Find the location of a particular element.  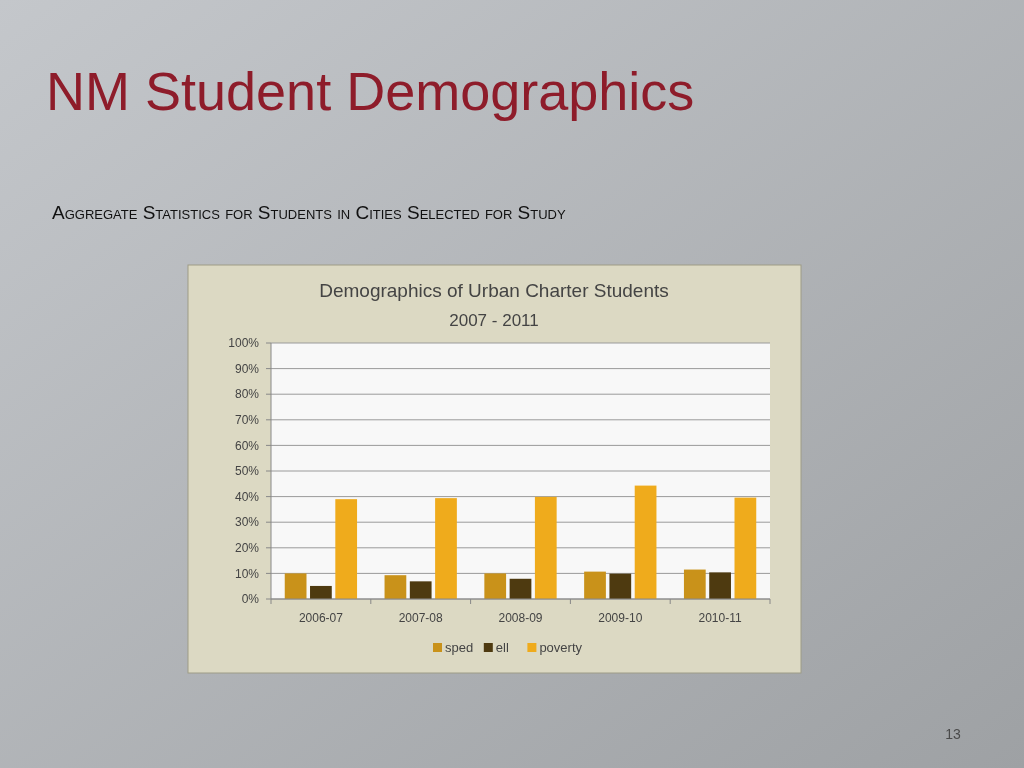

legend-label: sped is located at coordinates (459, 647).